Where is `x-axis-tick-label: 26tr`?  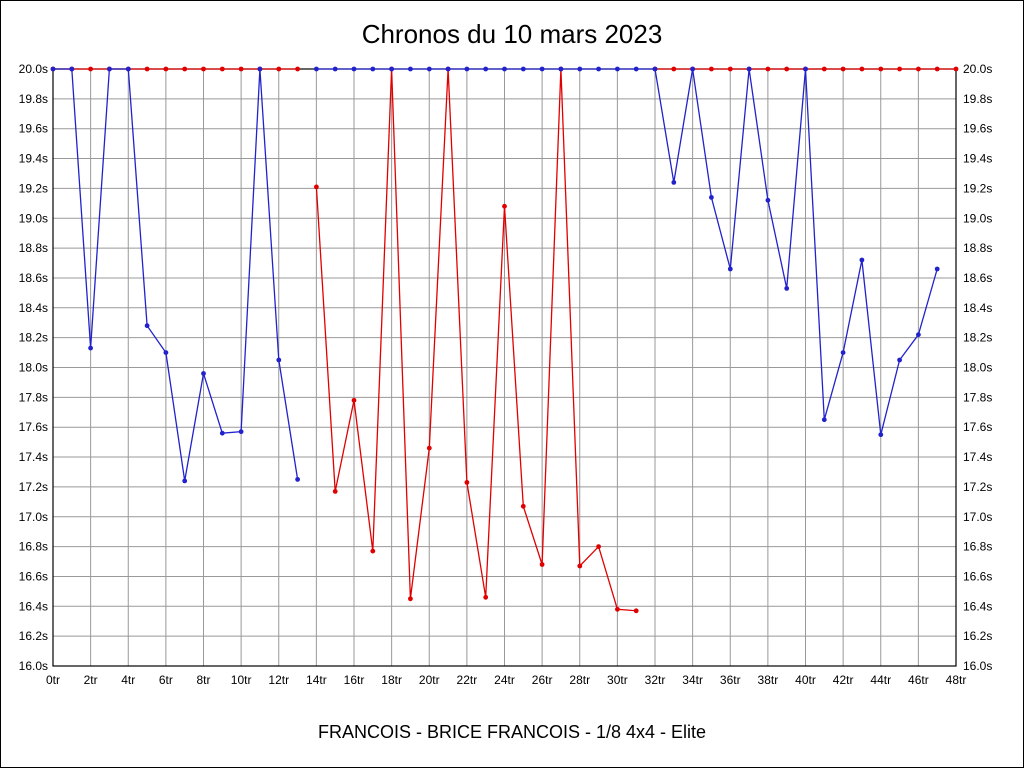
x-axis-tick-label: 26tr is located at coordinates (542, 680).